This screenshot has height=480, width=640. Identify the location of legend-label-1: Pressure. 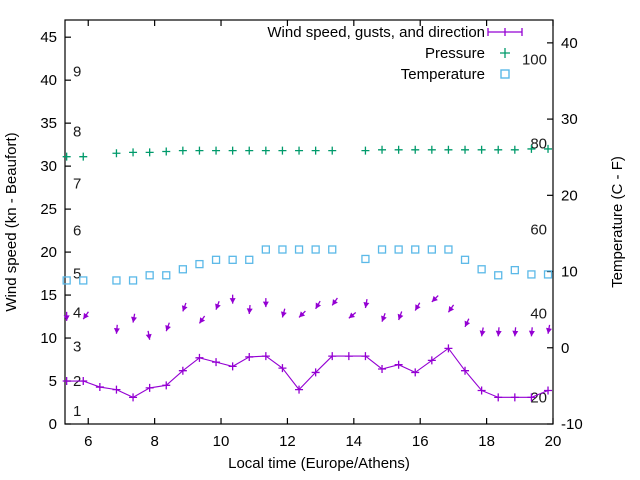
(455, 53).